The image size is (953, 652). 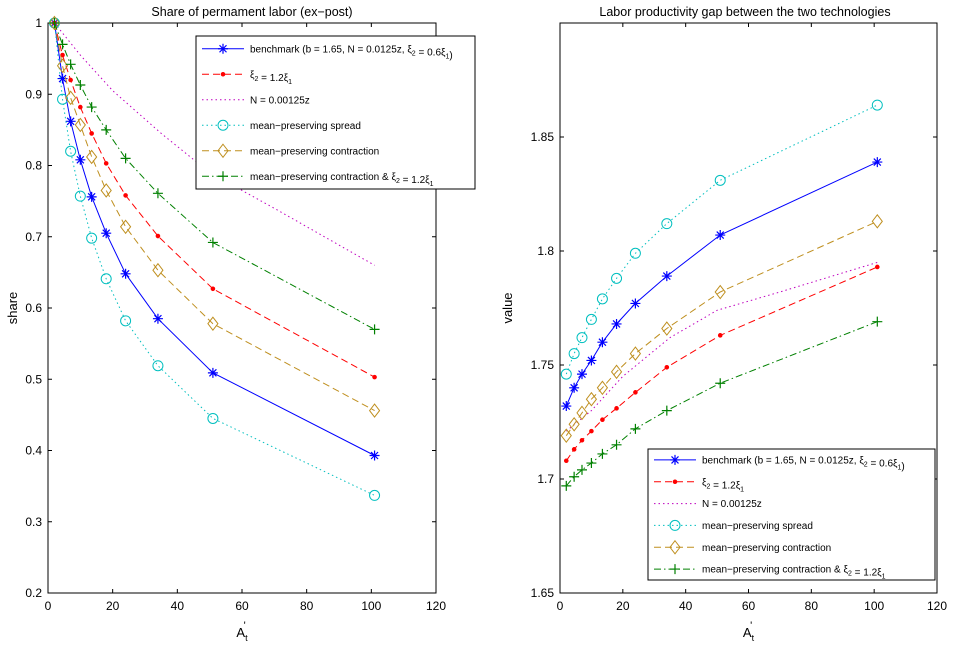 I want to click on y-tick-label: 1.7, so click(x=545, y=479).